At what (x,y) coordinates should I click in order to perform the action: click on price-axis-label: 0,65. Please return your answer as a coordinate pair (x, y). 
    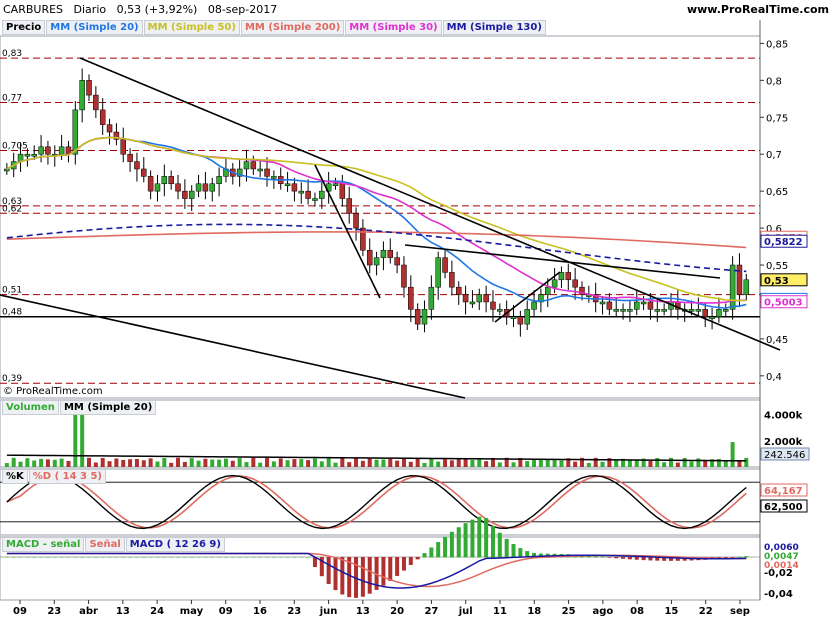
    Looking at the image, I should click on (777, 192).